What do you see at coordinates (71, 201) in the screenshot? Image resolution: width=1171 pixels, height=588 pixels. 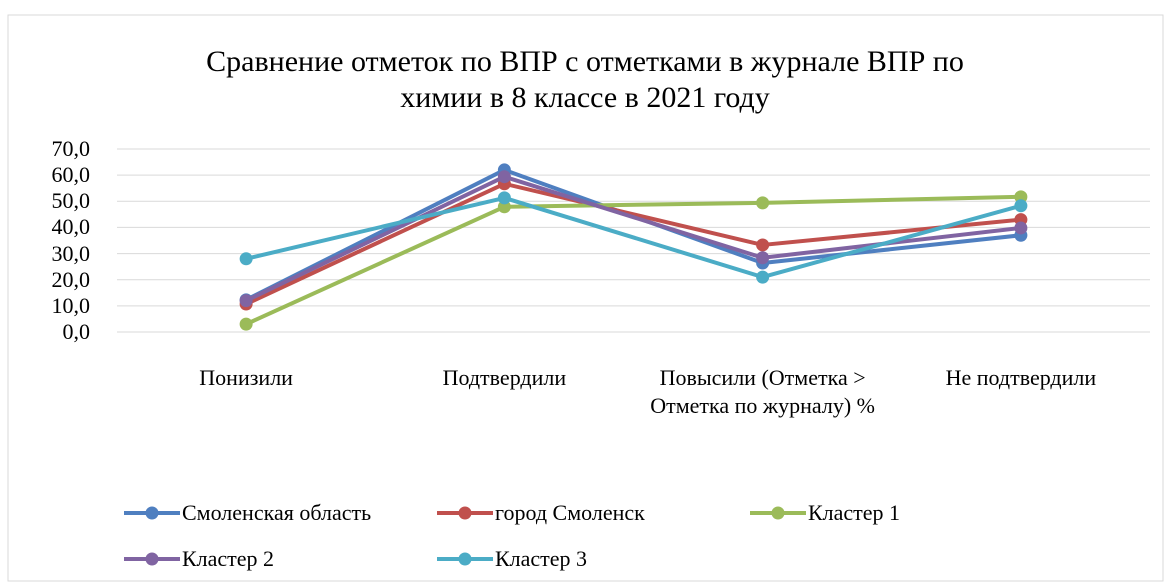 I see `y-tick-label: 50,0` at bounding box center [71, 201].